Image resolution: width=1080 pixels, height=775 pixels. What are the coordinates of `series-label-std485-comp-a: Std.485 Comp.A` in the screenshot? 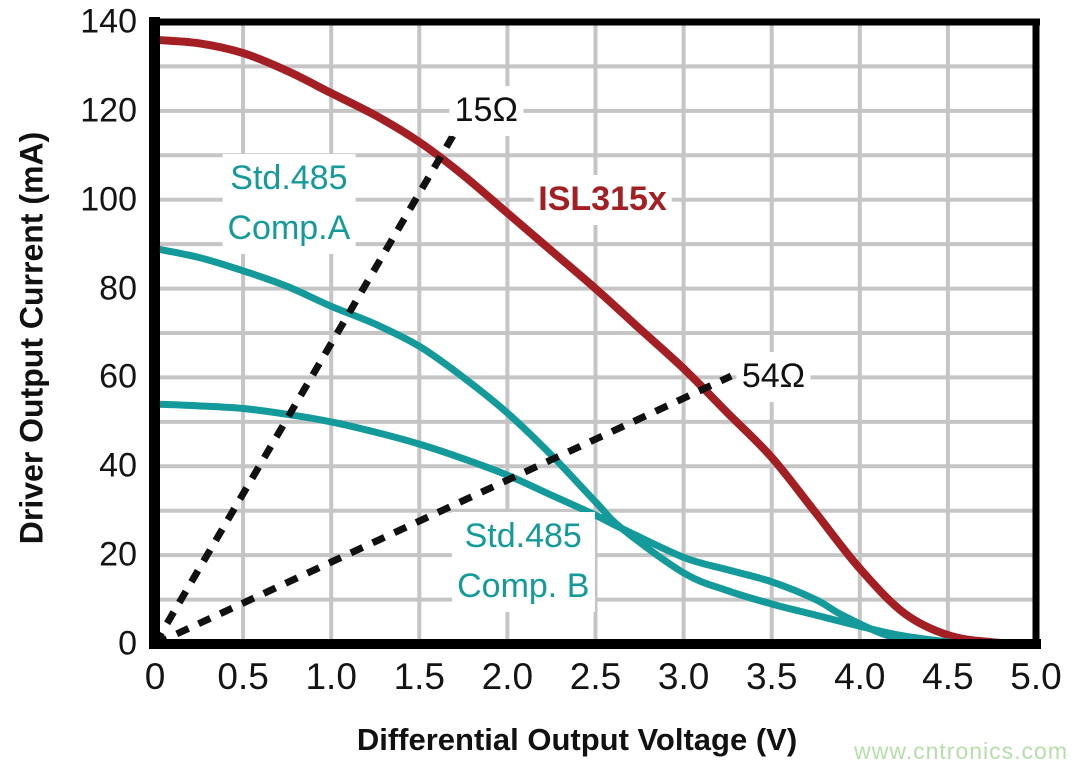 It's located at (289, 204).